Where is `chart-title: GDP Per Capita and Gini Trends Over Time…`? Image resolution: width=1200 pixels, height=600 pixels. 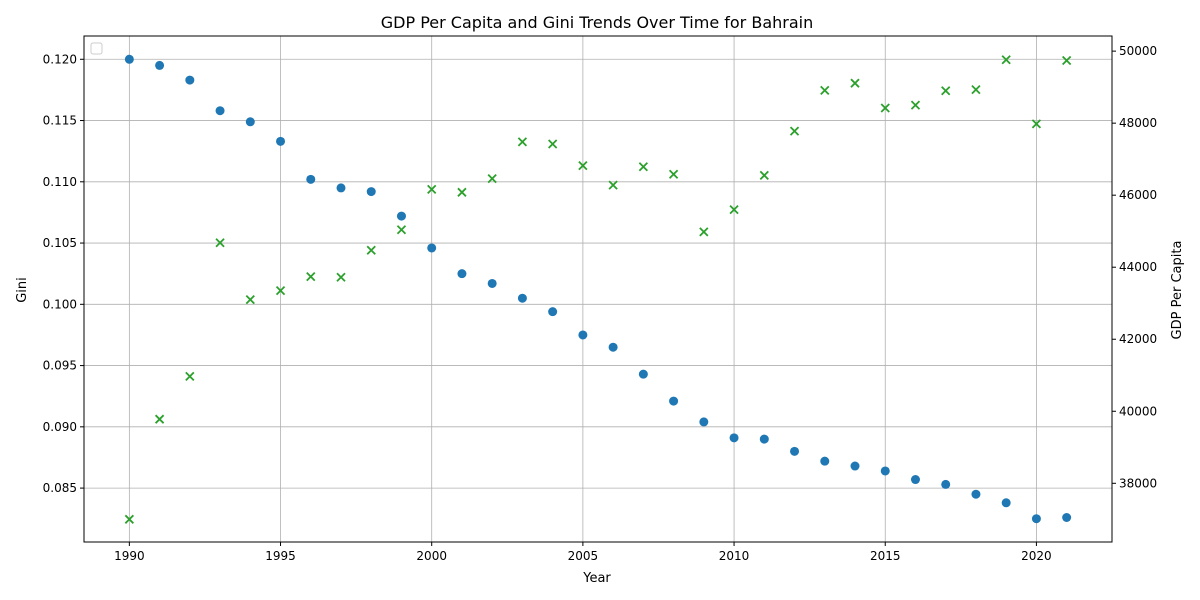
chart-title: GDP Per Capita and Gini Trends Over Time… is located at coordinates (597, 22).